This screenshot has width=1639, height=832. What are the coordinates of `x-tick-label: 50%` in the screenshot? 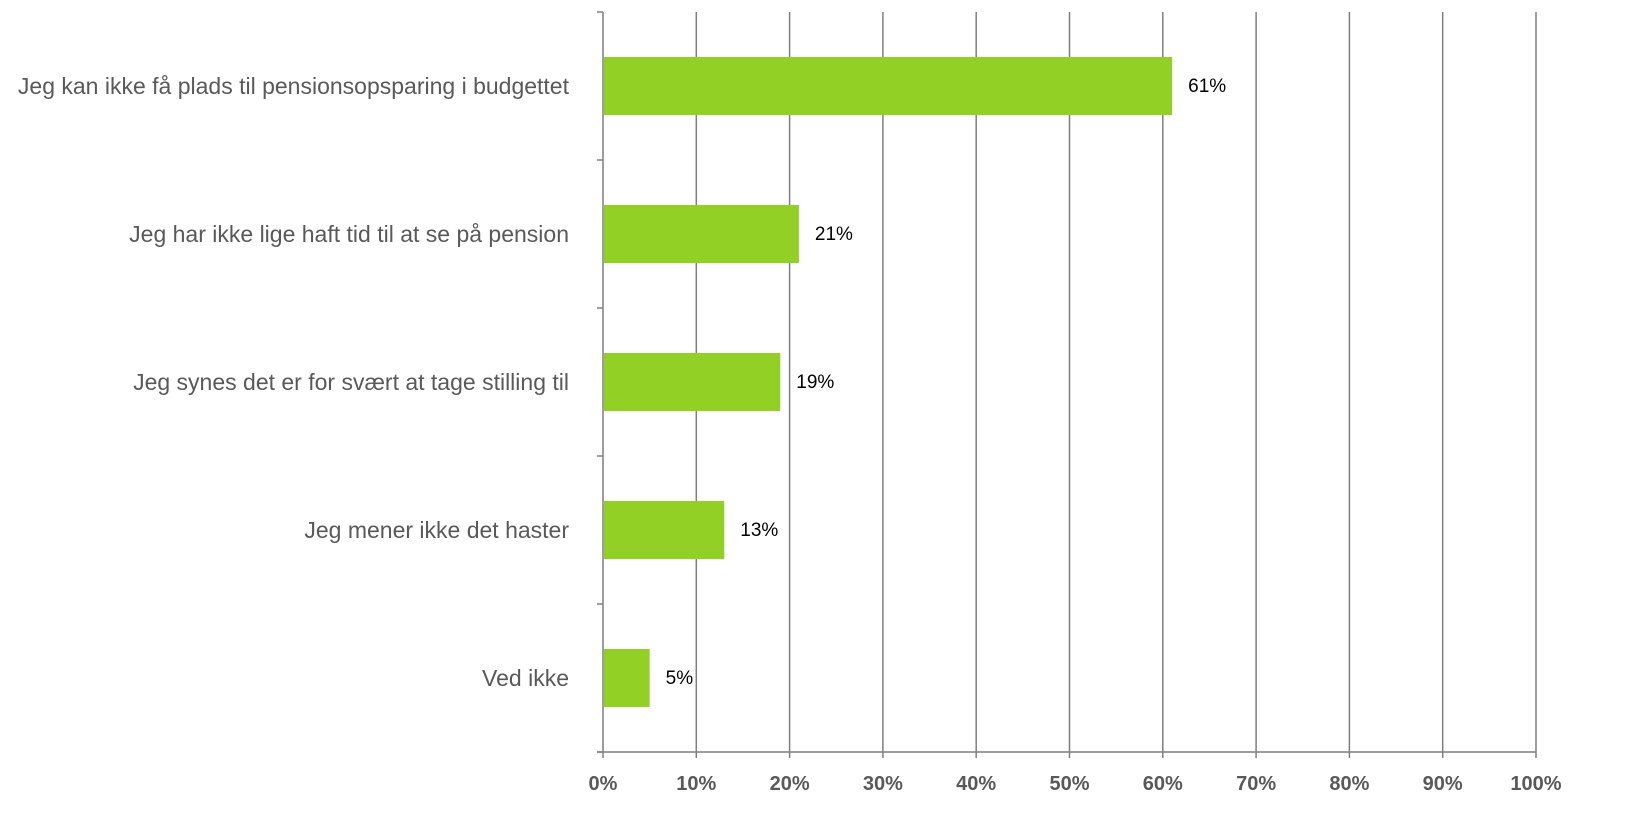 It's located at (1069, 784).